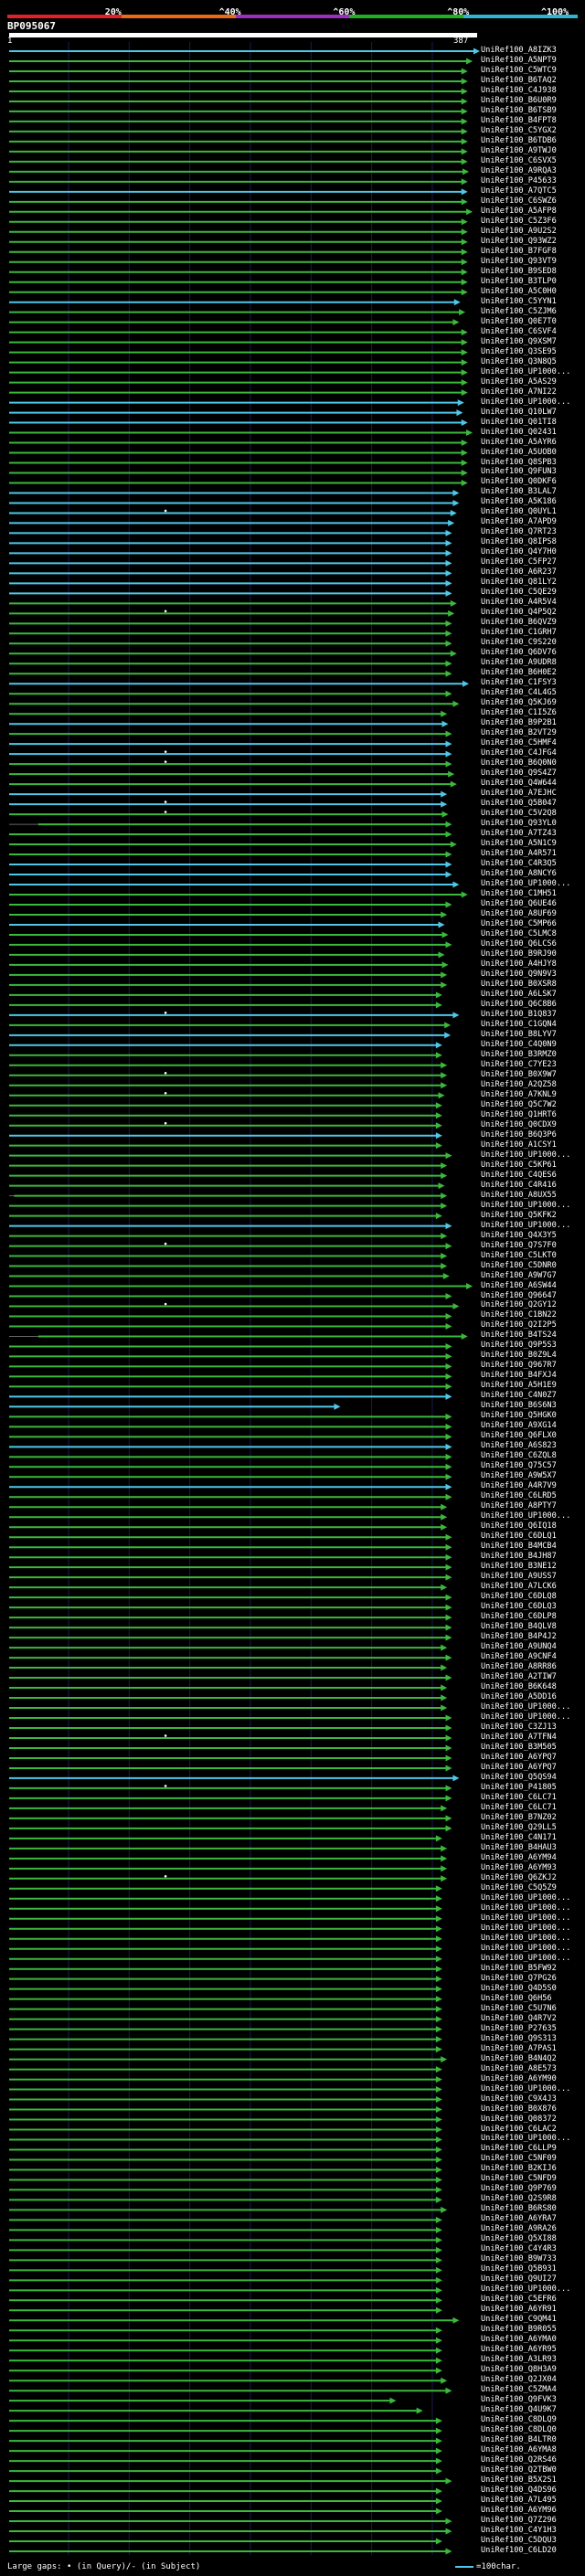 The width and height of the screenshot is (585, 2576). Describe the element at coordinates (519, 1285) in the screenshot. I see `hit-label: UniRef100_A6SW44` at that location.